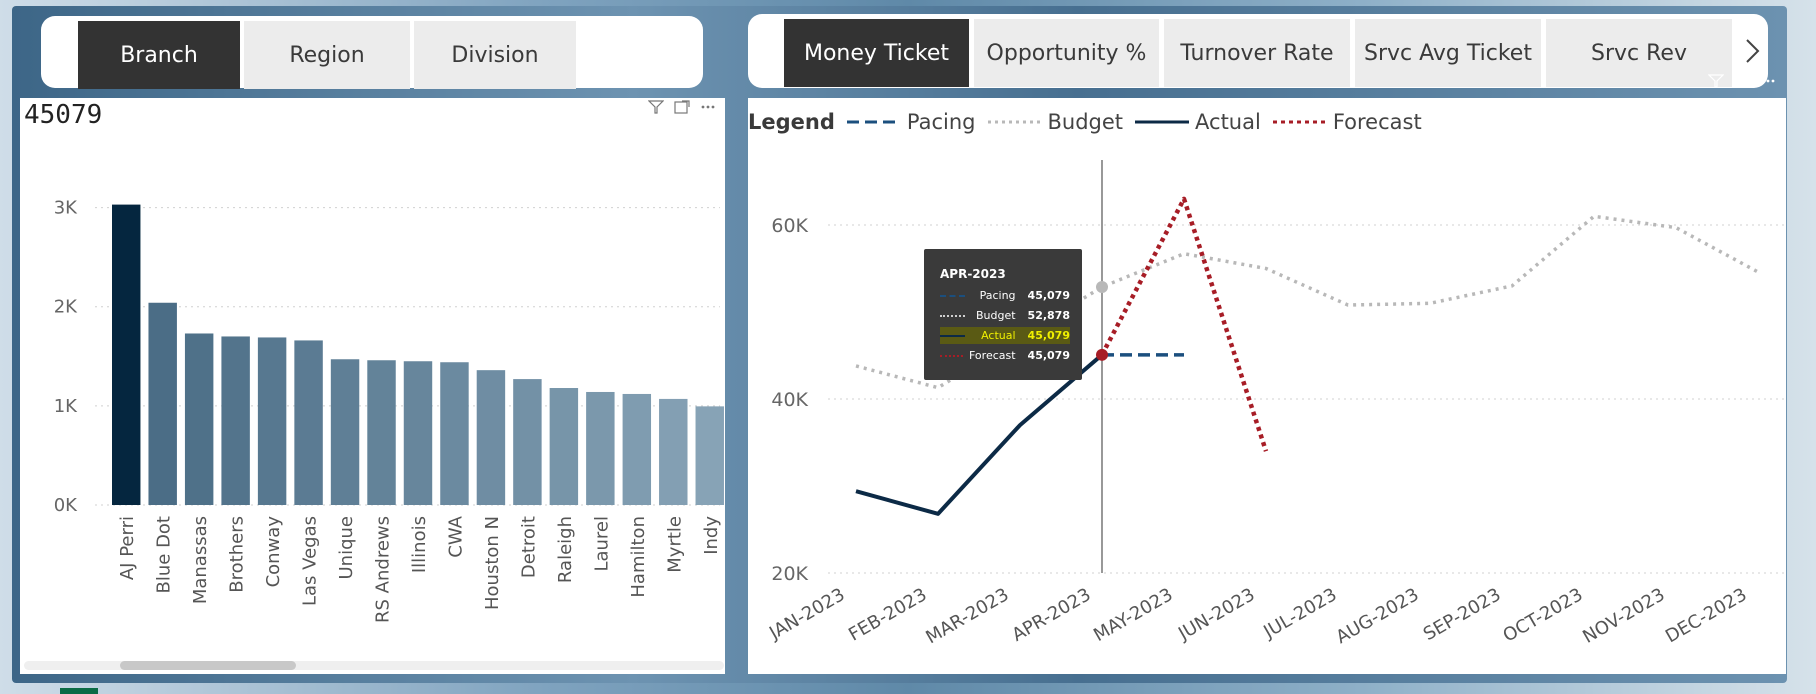  Describe the element at coordinates (455, 536) in the screenshot. I see `x-tick-label: CWA` at that location.